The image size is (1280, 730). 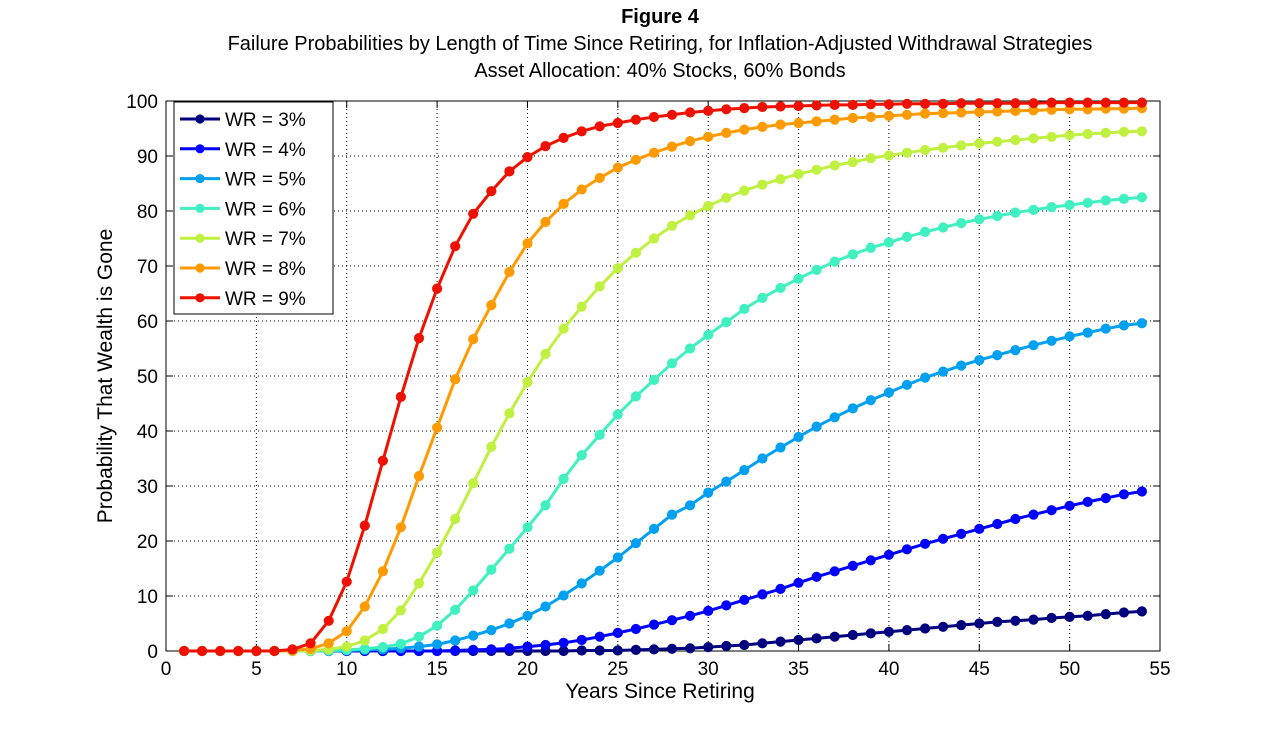 What do you see at coordinates (265, 180) in the screenshot?
I see `legend-label: WR = 5%` at bounding box center [265, 180].